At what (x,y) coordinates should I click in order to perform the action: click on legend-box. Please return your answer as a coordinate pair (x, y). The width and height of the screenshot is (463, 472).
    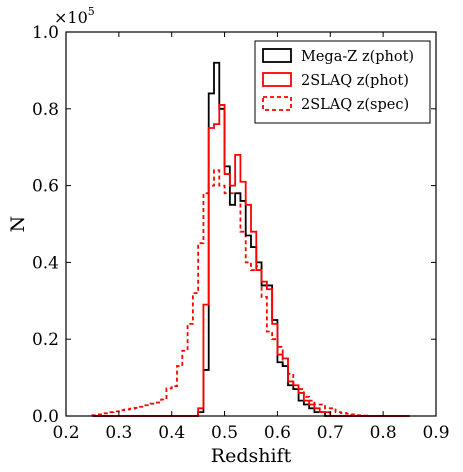
    Looking at the image, I should click on (342, 82).